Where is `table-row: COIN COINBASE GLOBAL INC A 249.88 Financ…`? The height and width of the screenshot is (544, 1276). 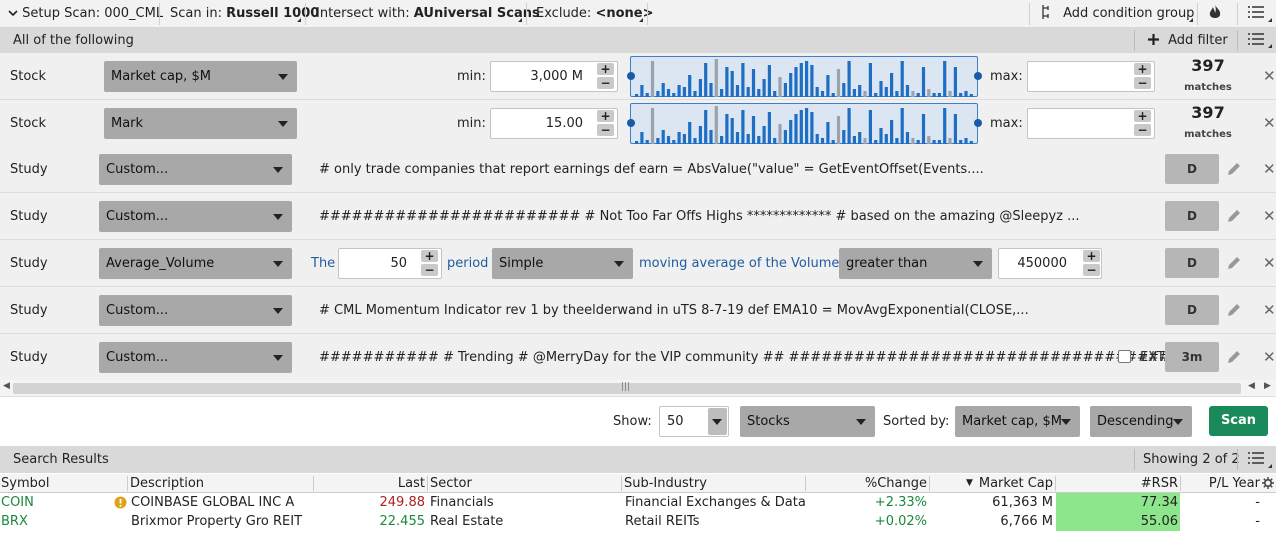
table-row: COIN COINBASE GLOBAL INC A 249.88 Financ… is located at coordinates (638, 502).